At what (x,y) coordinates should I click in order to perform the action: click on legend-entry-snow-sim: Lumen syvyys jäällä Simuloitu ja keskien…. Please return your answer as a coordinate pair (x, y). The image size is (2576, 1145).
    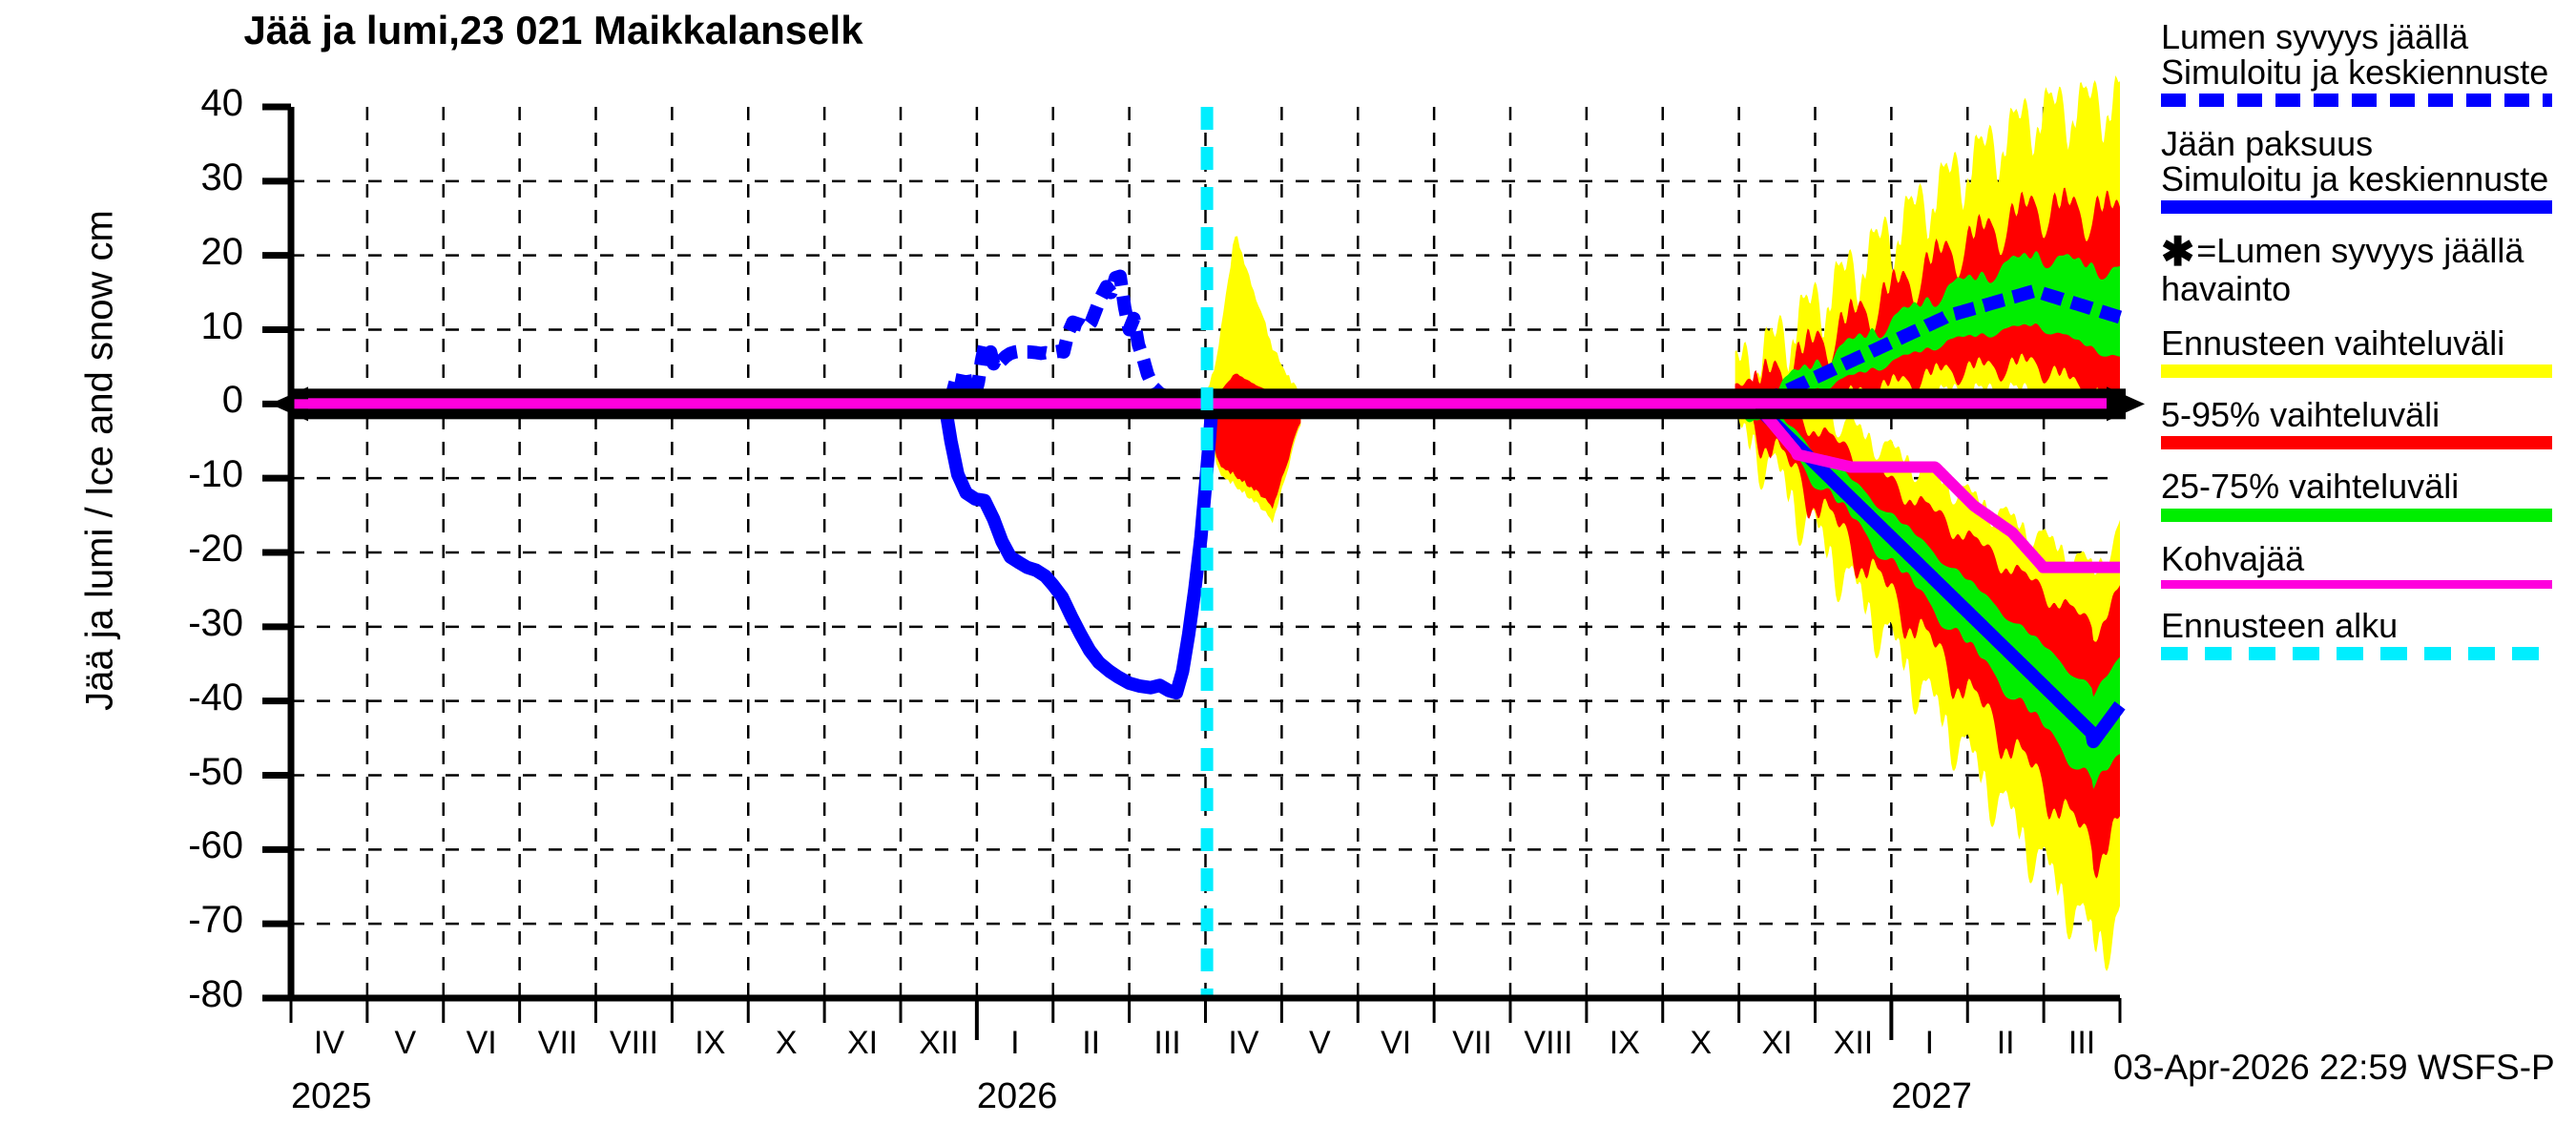
    Looking at the image, I should click on (2366, 62).